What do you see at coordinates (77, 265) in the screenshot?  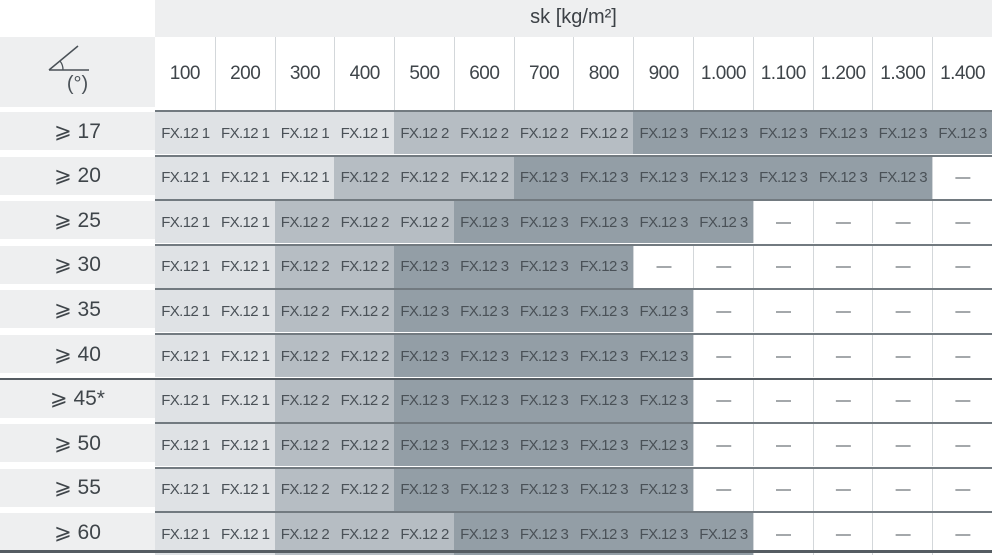 I see `angle-label-text: ⩾ 30` at bounding box center [77, 265].